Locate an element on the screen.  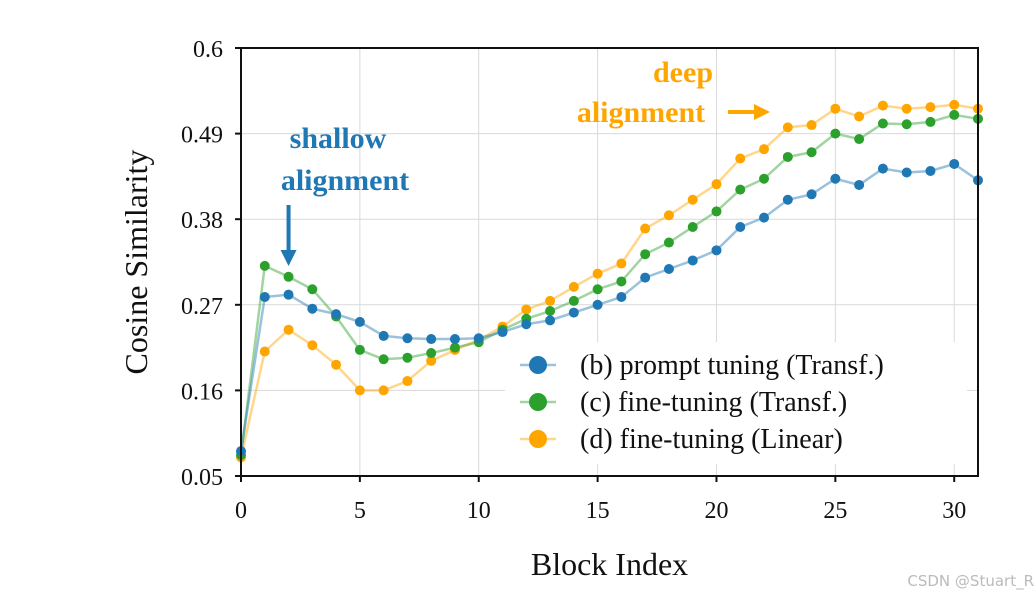
shallow-annotation-line1: shallow is located at coordinates (338, 138).